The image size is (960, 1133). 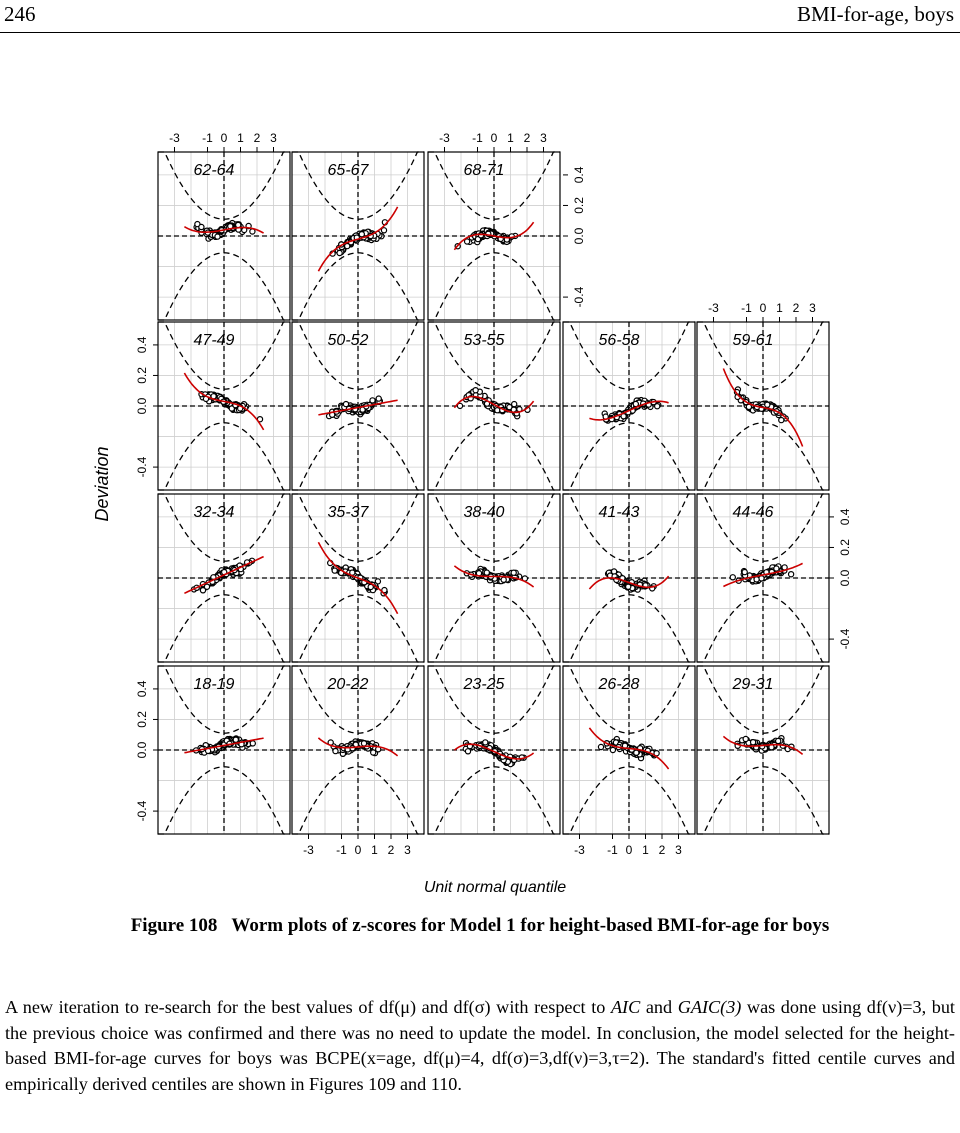 What do you see at coordinates (875, 14) in the screenshot?
I see `running-title: BMI-for-age, boys` at bounding box center [875, 14].